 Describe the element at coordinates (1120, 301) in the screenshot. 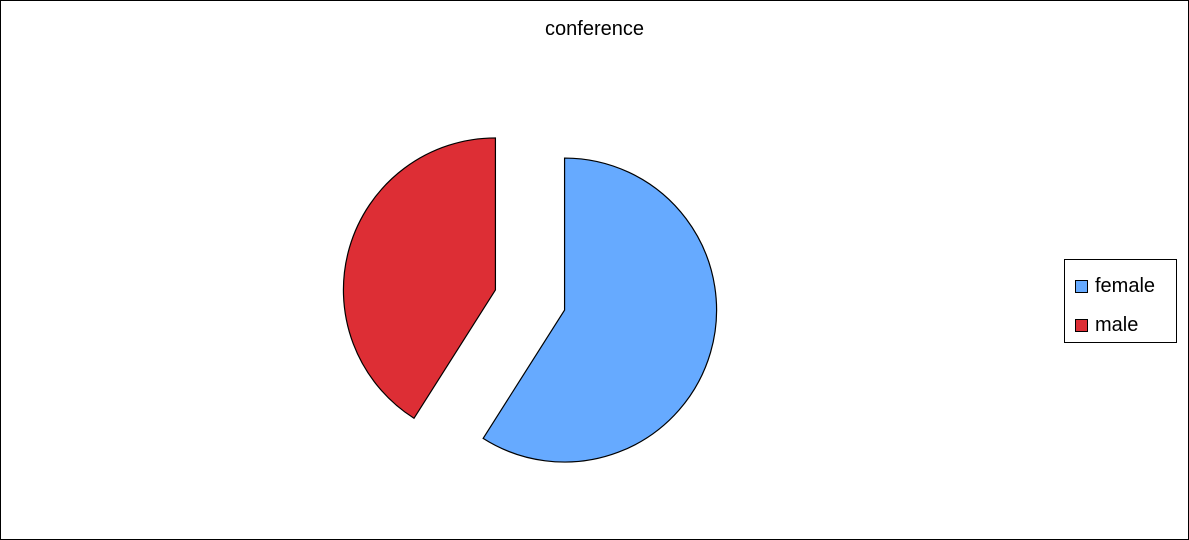

I see `legend: female male` at that location.